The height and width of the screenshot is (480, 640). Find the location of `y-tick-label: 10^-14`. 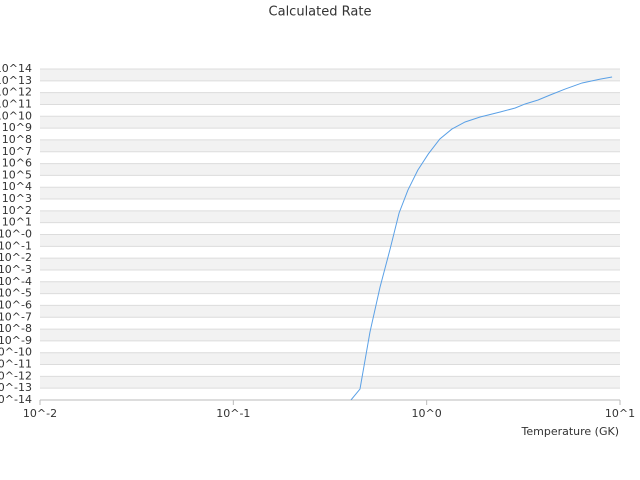

y-tick-label: 10^-14 is located at coordinates (16, 399).